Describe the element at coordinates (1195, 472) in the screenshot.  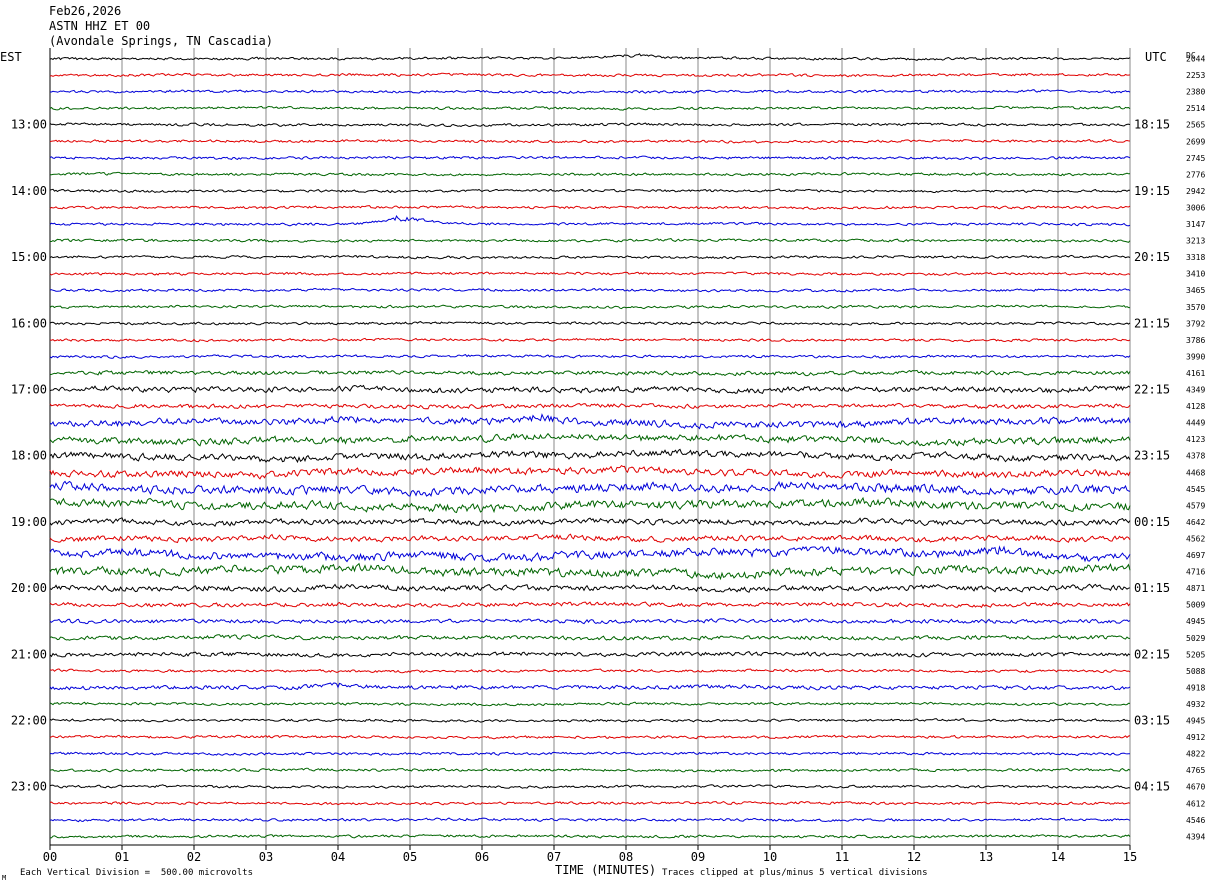
I see `dc-offset-label: 4468` at that location.